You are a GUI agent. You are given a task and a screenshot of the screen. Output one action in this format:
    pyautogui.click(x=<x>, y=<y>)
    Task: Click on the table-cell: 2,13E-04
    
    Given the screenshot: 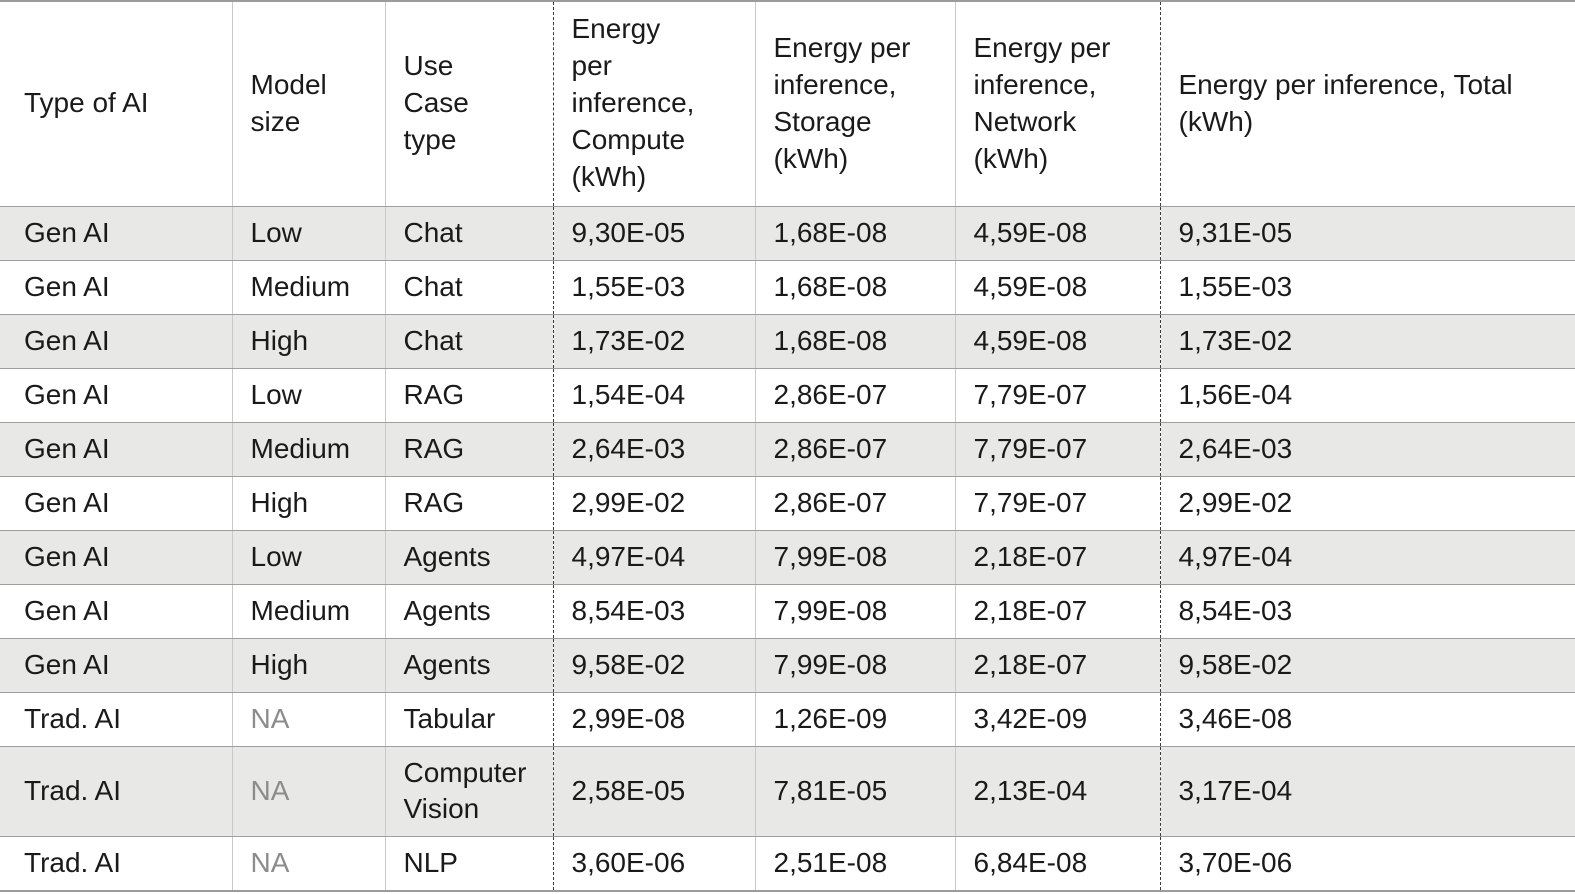 What is the action you would take?
    pyautogui.click(x=1057, y=792)
    